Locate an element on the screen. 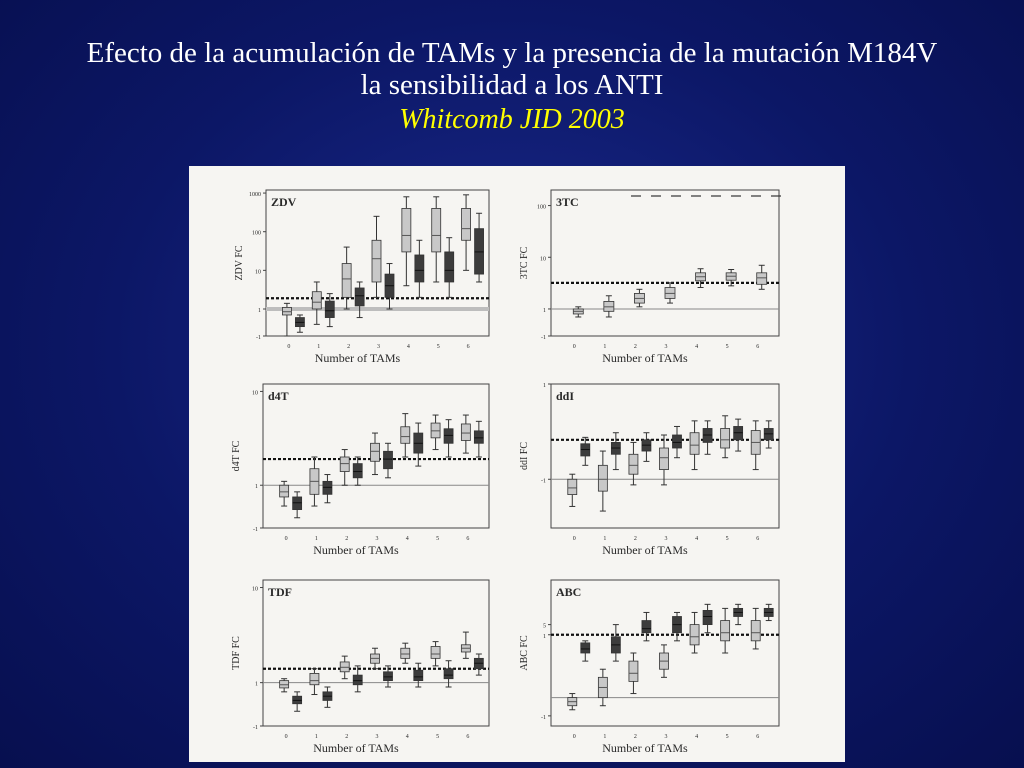  chart-title: 3TC is located at coordinates (567, 202).